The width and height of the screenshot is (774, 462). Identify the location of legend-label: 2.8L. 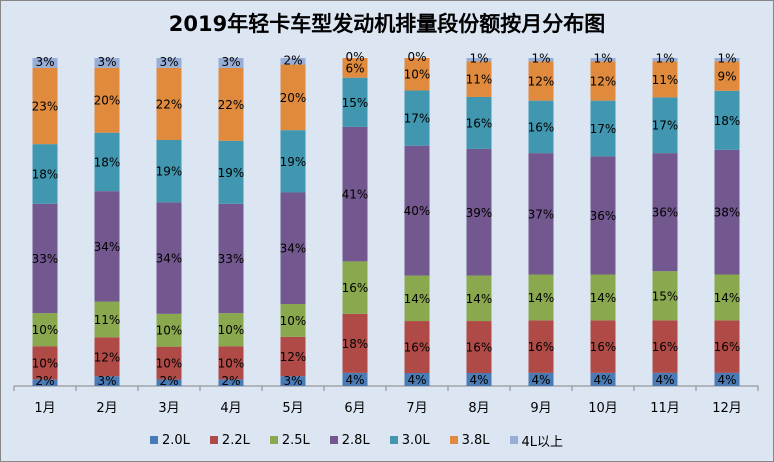
(355, 440).